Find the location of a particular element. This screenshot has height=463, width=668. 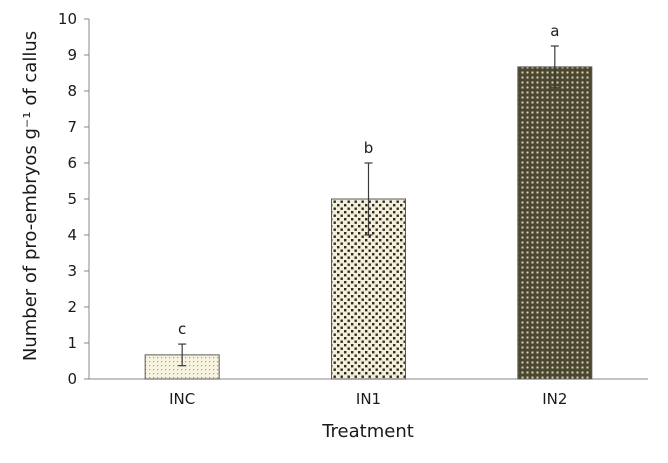

significance-letter-in2: a is located at coordinates (554, 31).